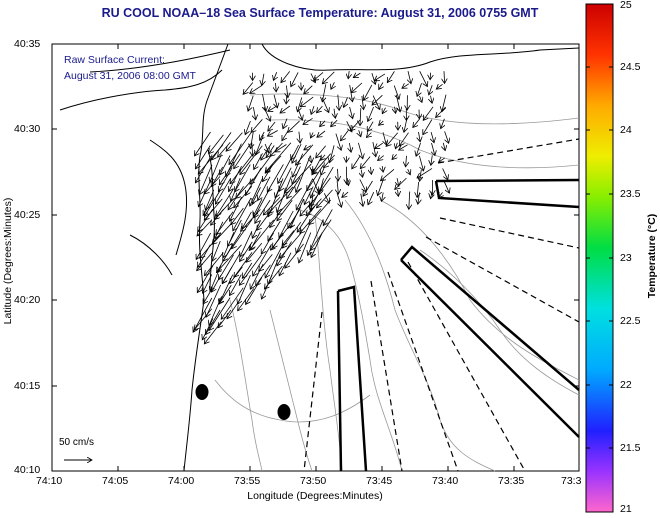  Describe the element at coordinates (313, 481) in the screenshot. I see `x-tick-label: 73:50` at that location.